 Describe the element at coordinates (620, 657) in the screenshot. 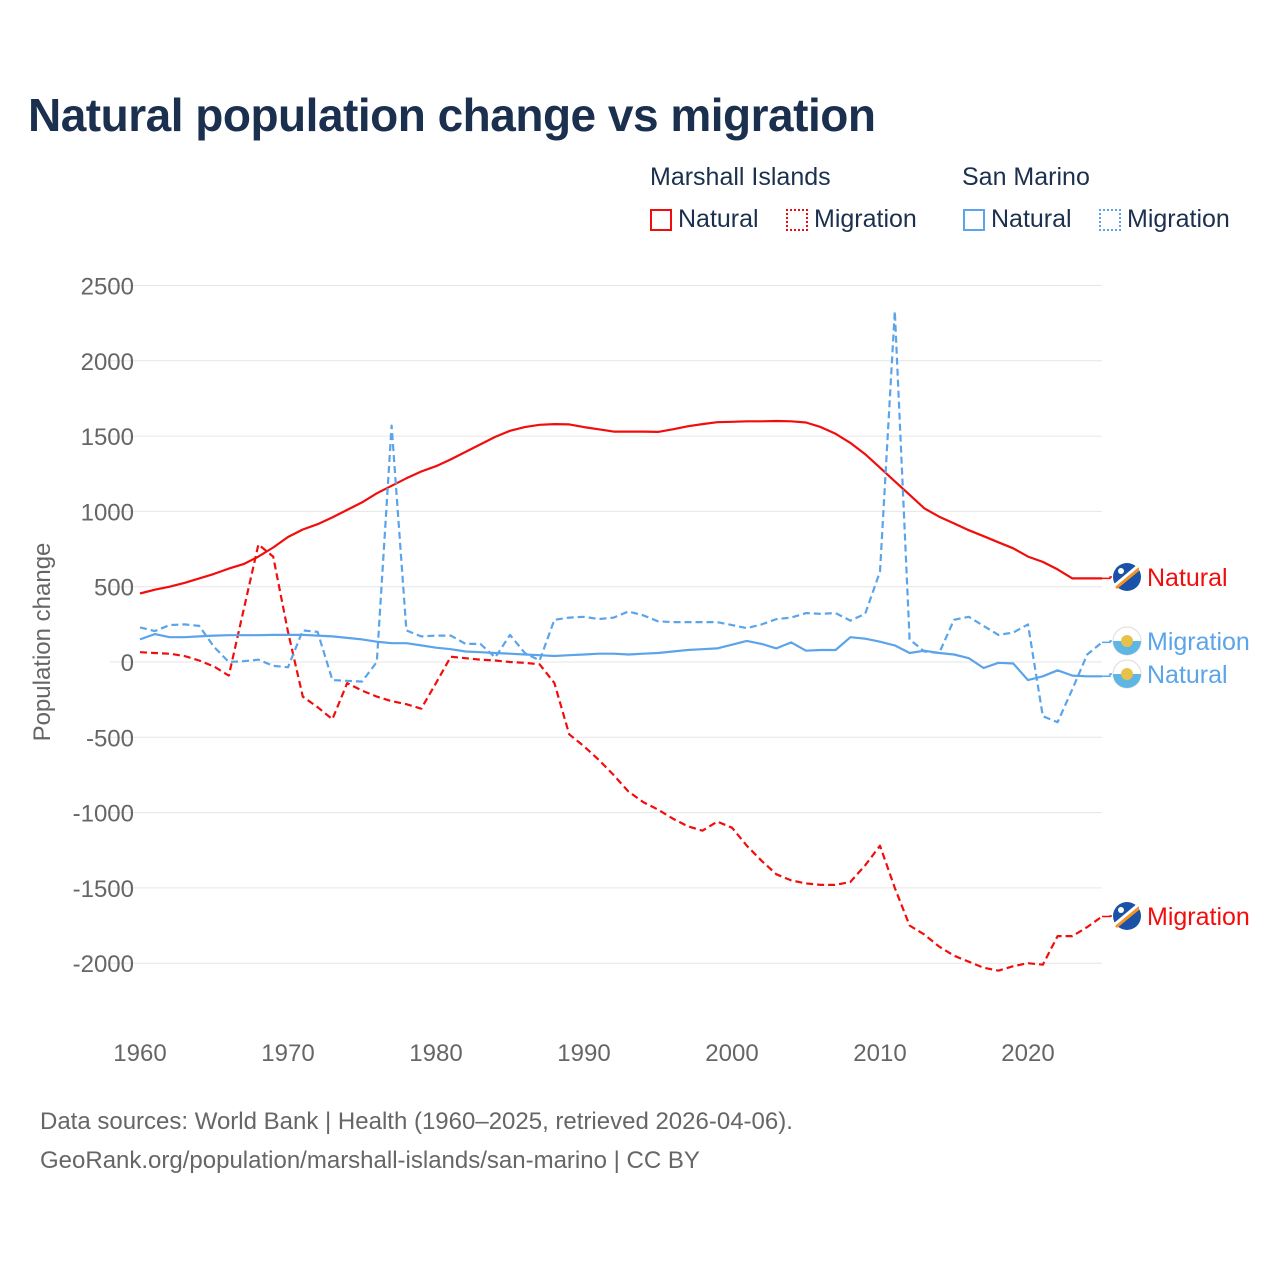

I see `series-line-san-marino-natural` at that location.